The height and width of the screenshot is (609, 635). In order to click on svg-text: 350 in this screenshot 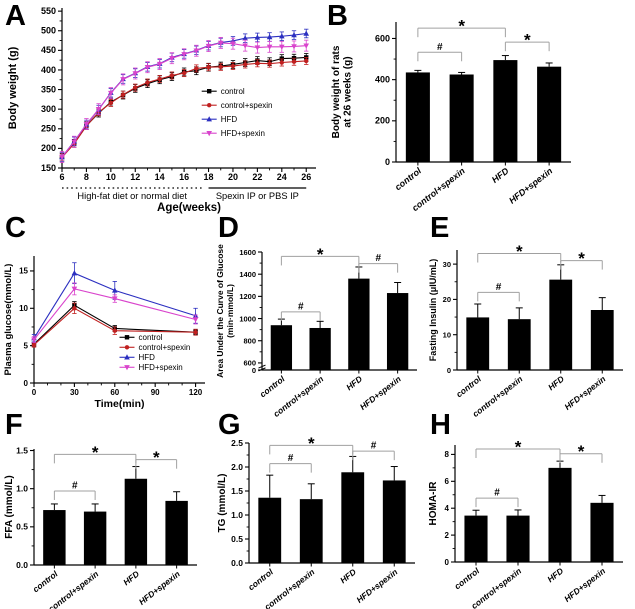, I will do `click(48, 89)`.